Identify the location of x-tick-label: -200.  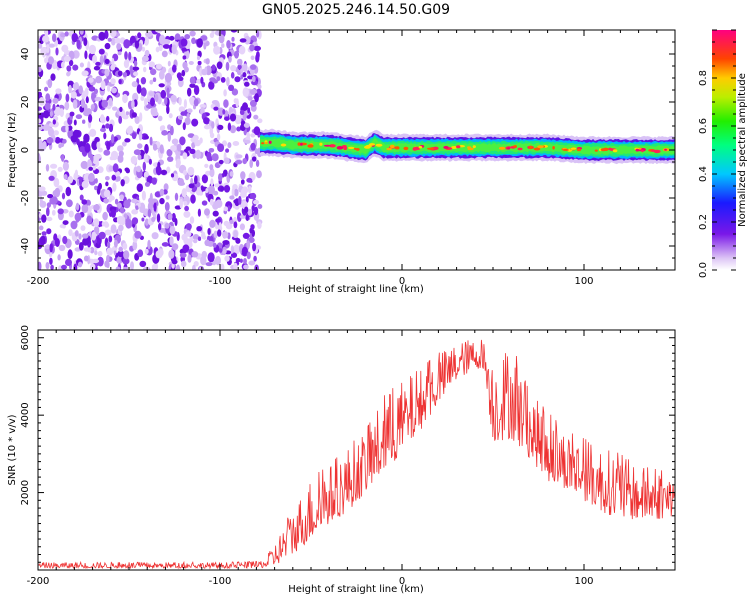
(38, 281).